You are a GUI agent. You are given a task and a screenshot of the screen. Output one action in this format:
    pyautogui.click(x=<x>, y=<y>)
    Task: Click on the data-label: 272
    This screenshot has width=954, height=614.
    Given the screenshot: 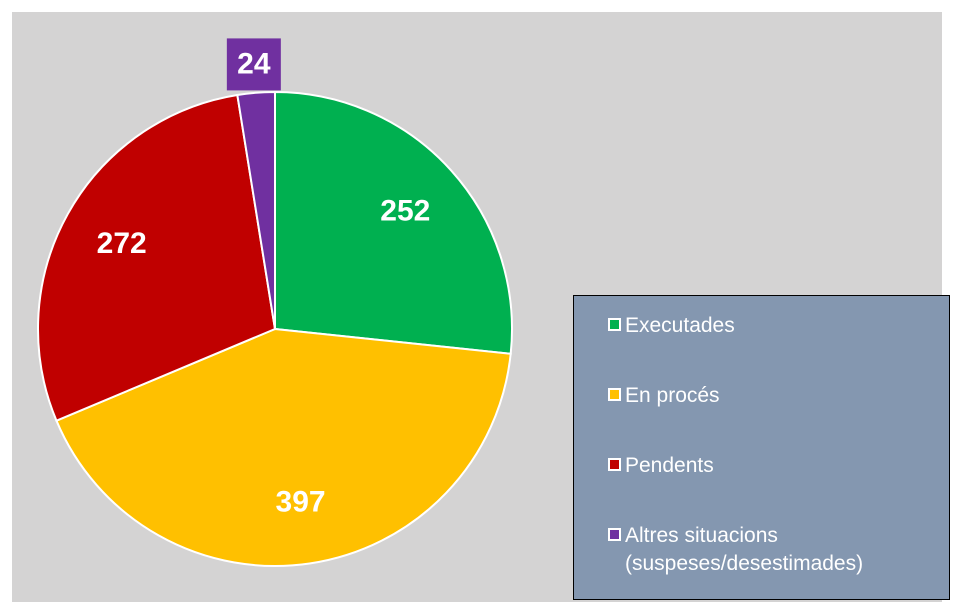 What is the action you would take?
    pyautogui.click(x=122, y=243)
    